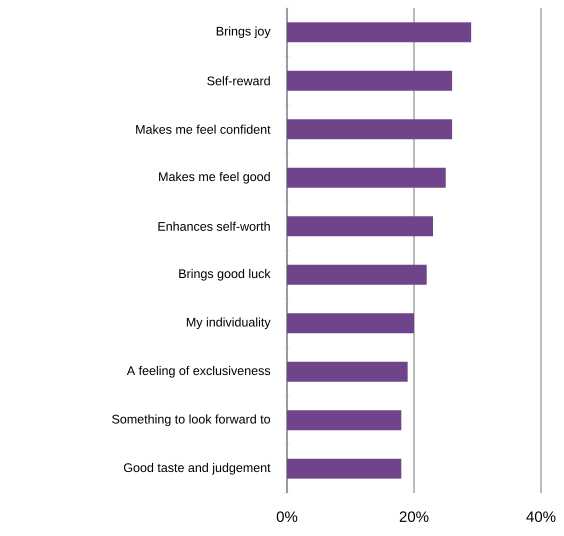 Image resolution: width=564 pixels, height=536 pixels. What do you see at coordinates (198, 372) in the screenshot?
I see `y-tick-label: A feeling of exclusiveness` at bounding box center [198, 372].